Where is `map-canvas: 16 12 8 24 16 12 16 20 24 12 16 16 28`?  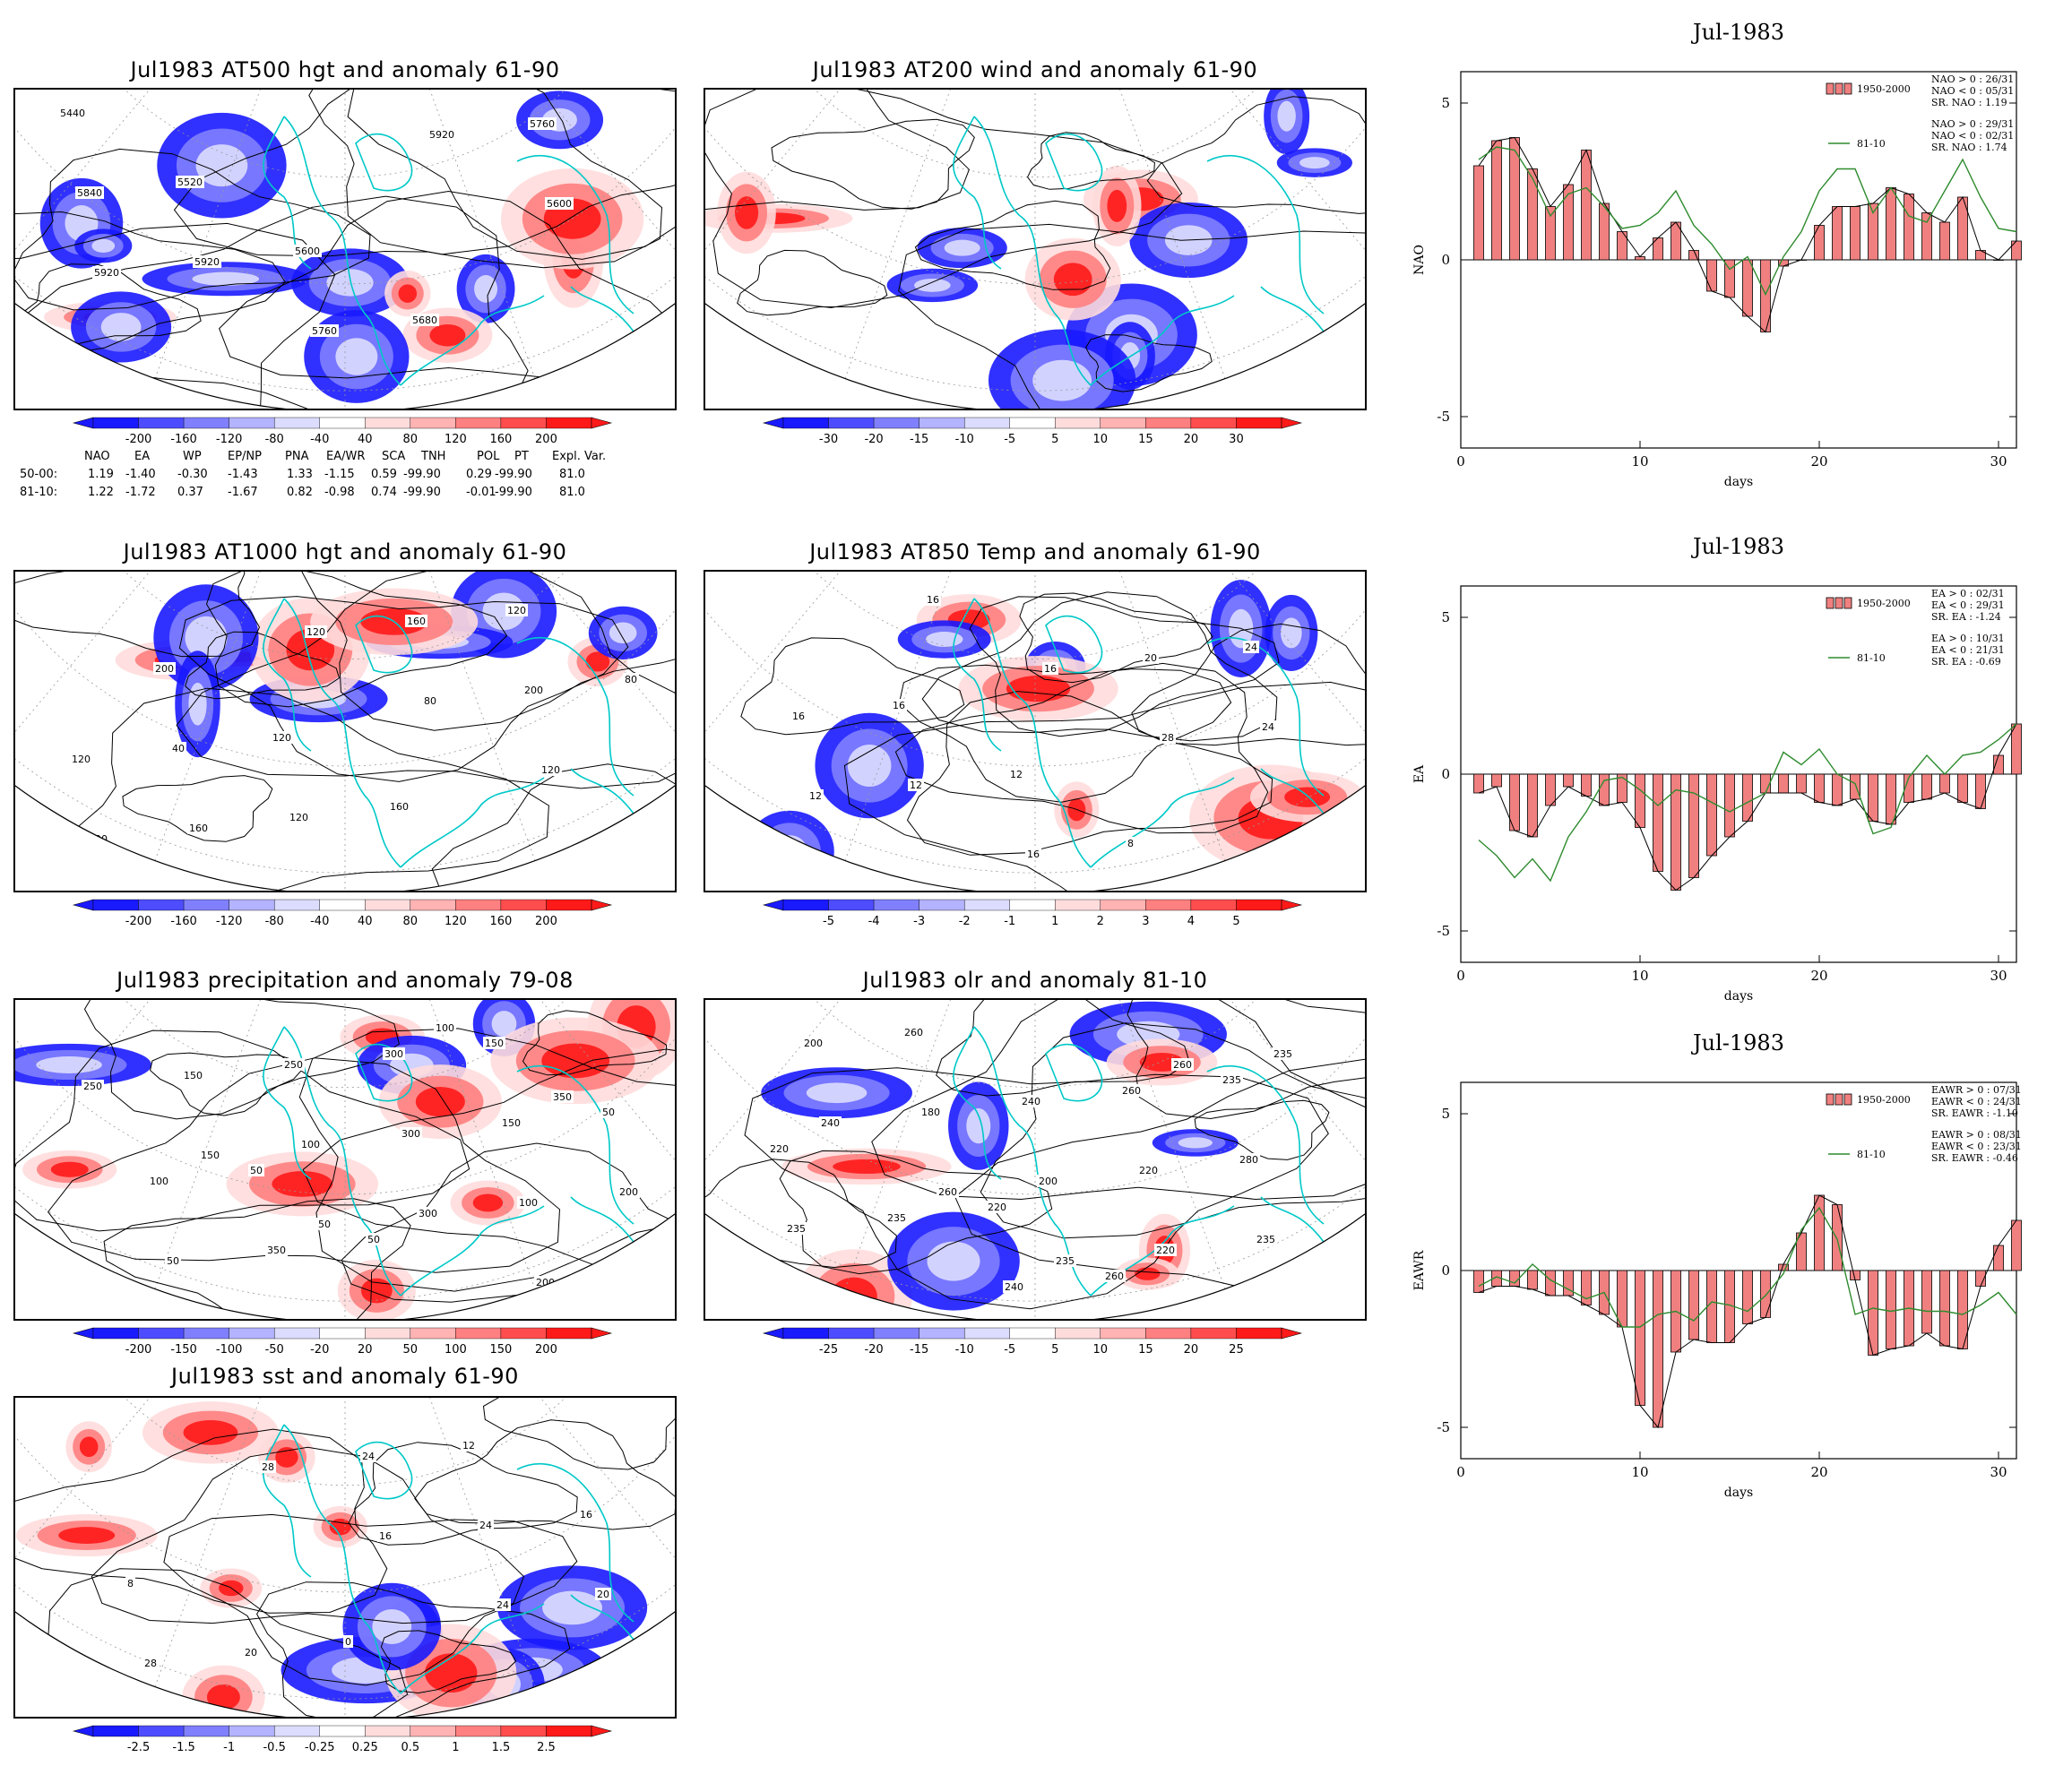 map-canvas: 16 12 8 24 16 12 16 20 24 12 16 16 28 is located at coordinates (1035, 731).